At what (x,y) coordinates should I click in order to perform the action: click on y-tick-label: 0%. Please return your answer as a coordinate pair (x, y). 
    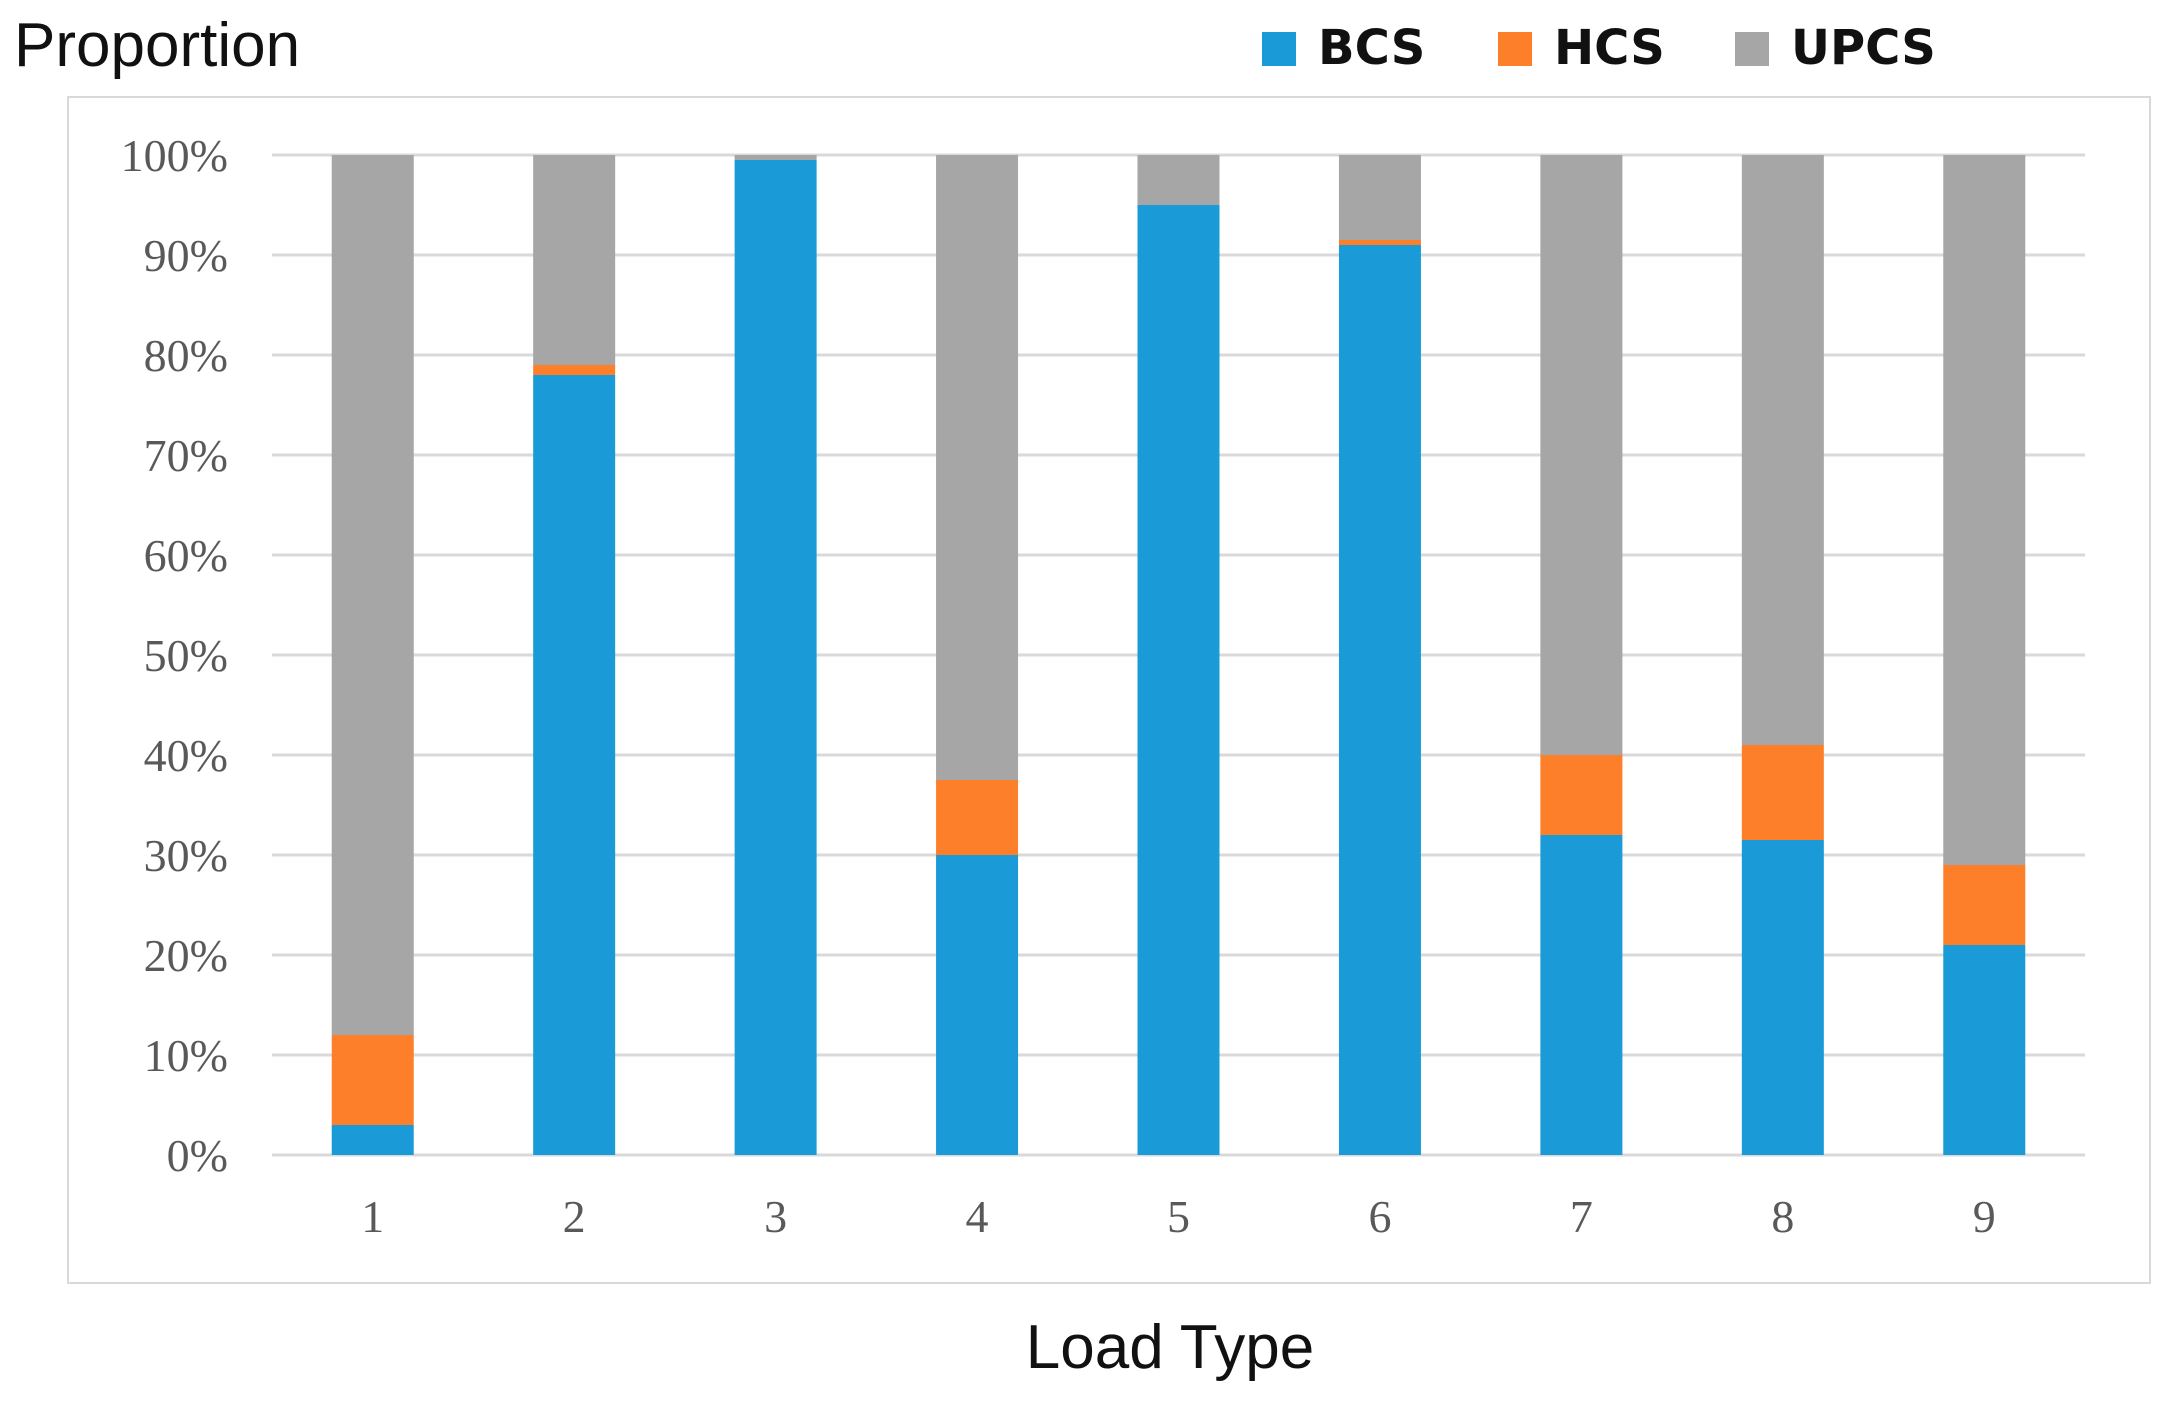
    Looking at the image, I should click on (197, 1155).